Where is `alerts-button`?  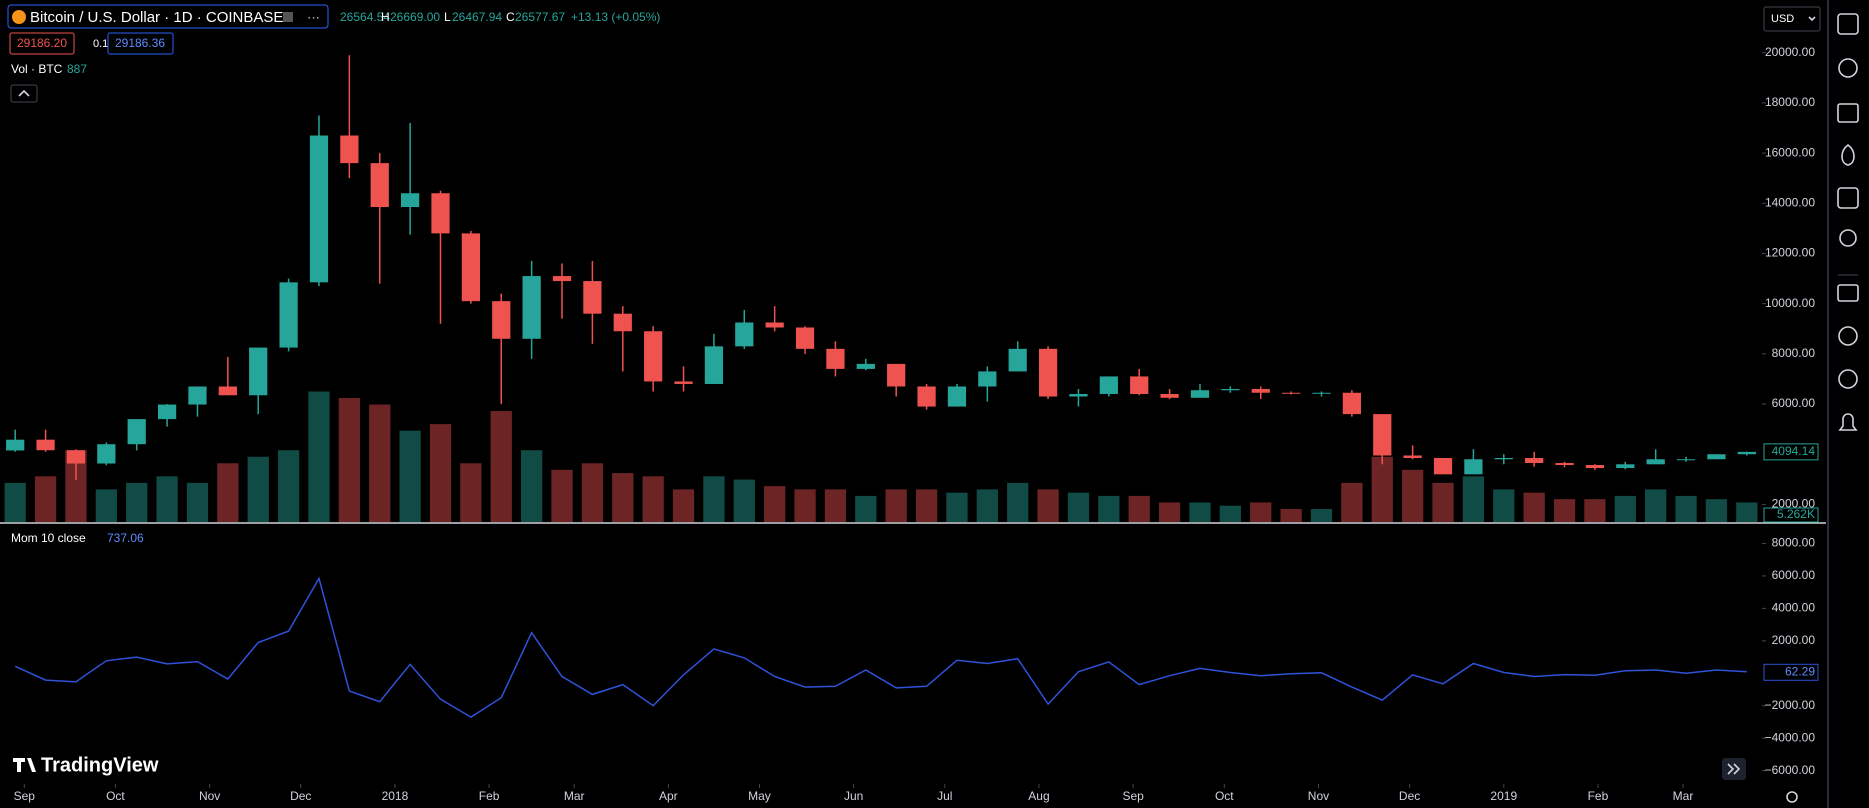 alerts-button is located at coordinates (1848, 68).